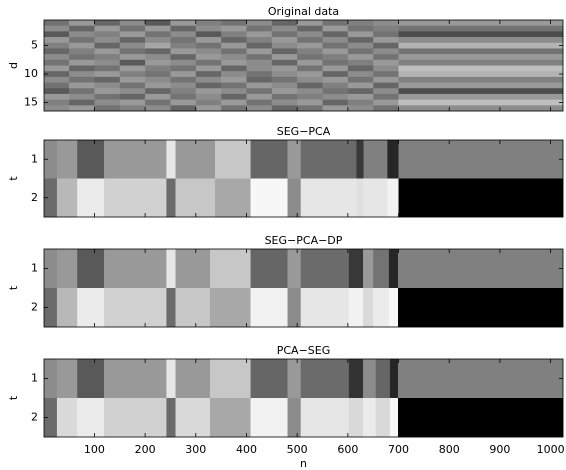 This screenshot has height=470, width=566. Describe the element at coordinates (304, 240) in the screenshot. I see `panel-title: SEG−PCA−DP` at that location.